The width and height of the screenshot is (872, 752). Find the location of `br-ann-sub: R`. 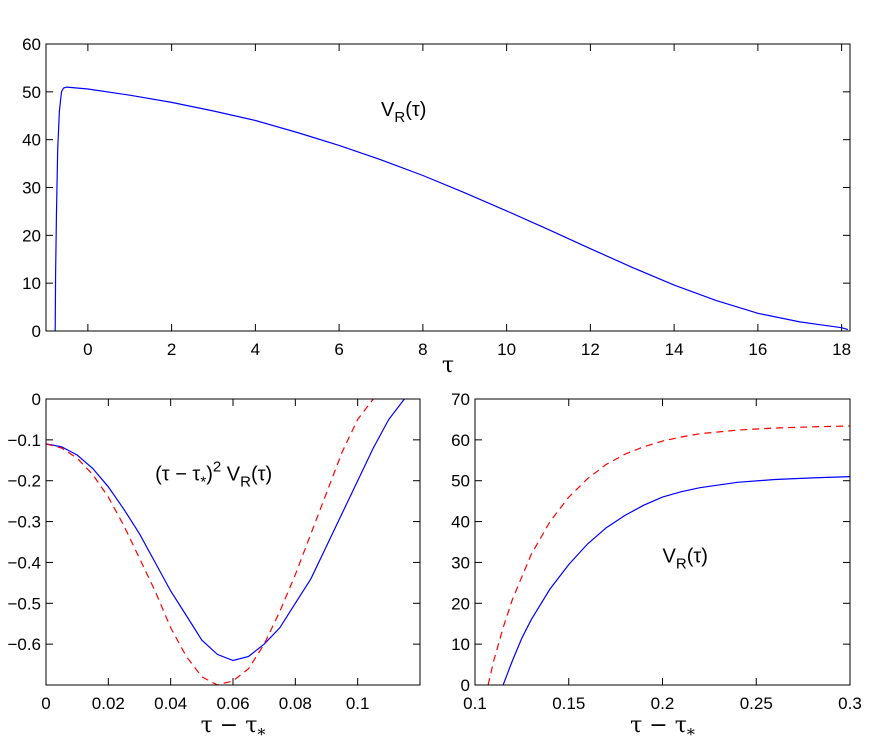

br-ann-sub: R is located at coordinates (681, 563).